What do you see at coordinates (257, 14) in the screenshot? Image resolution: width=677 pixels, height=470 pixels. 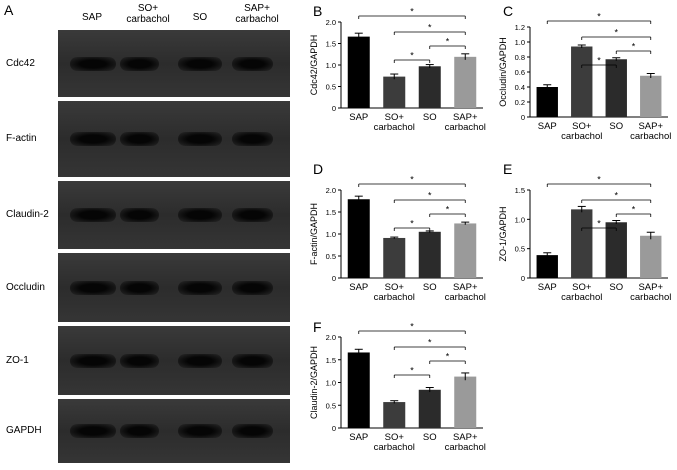 I see `blot-col-sap-carbachol: SAP+ carbachol` at bounding box center [257, 14].